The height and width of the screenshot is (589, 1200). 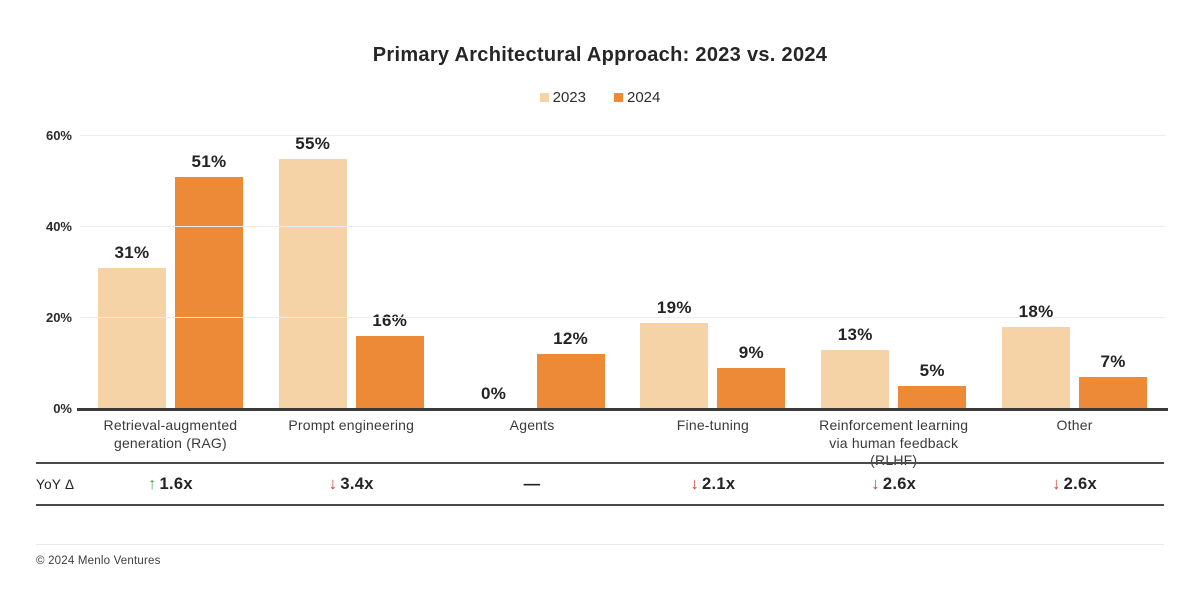 I want to click on bar-value-label: 31%, so click(x=132, y=252).